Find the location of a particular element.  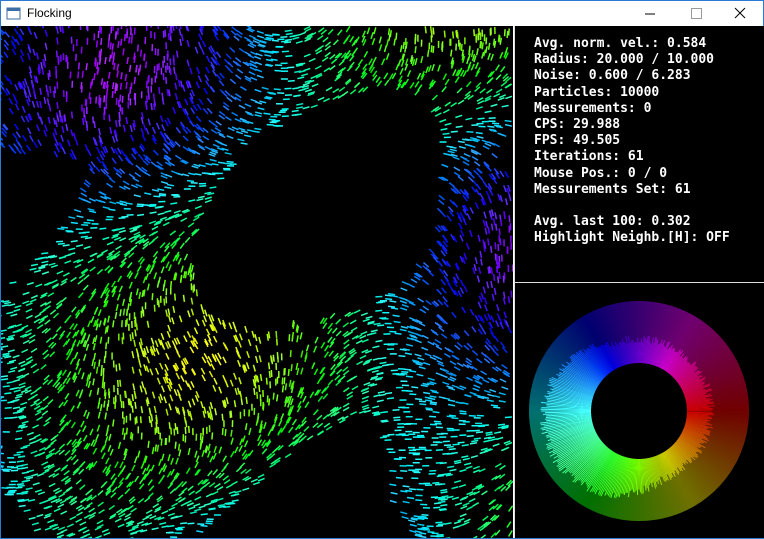

stat-line: Messurements Set: 61 is located at coordinates (612, 189).